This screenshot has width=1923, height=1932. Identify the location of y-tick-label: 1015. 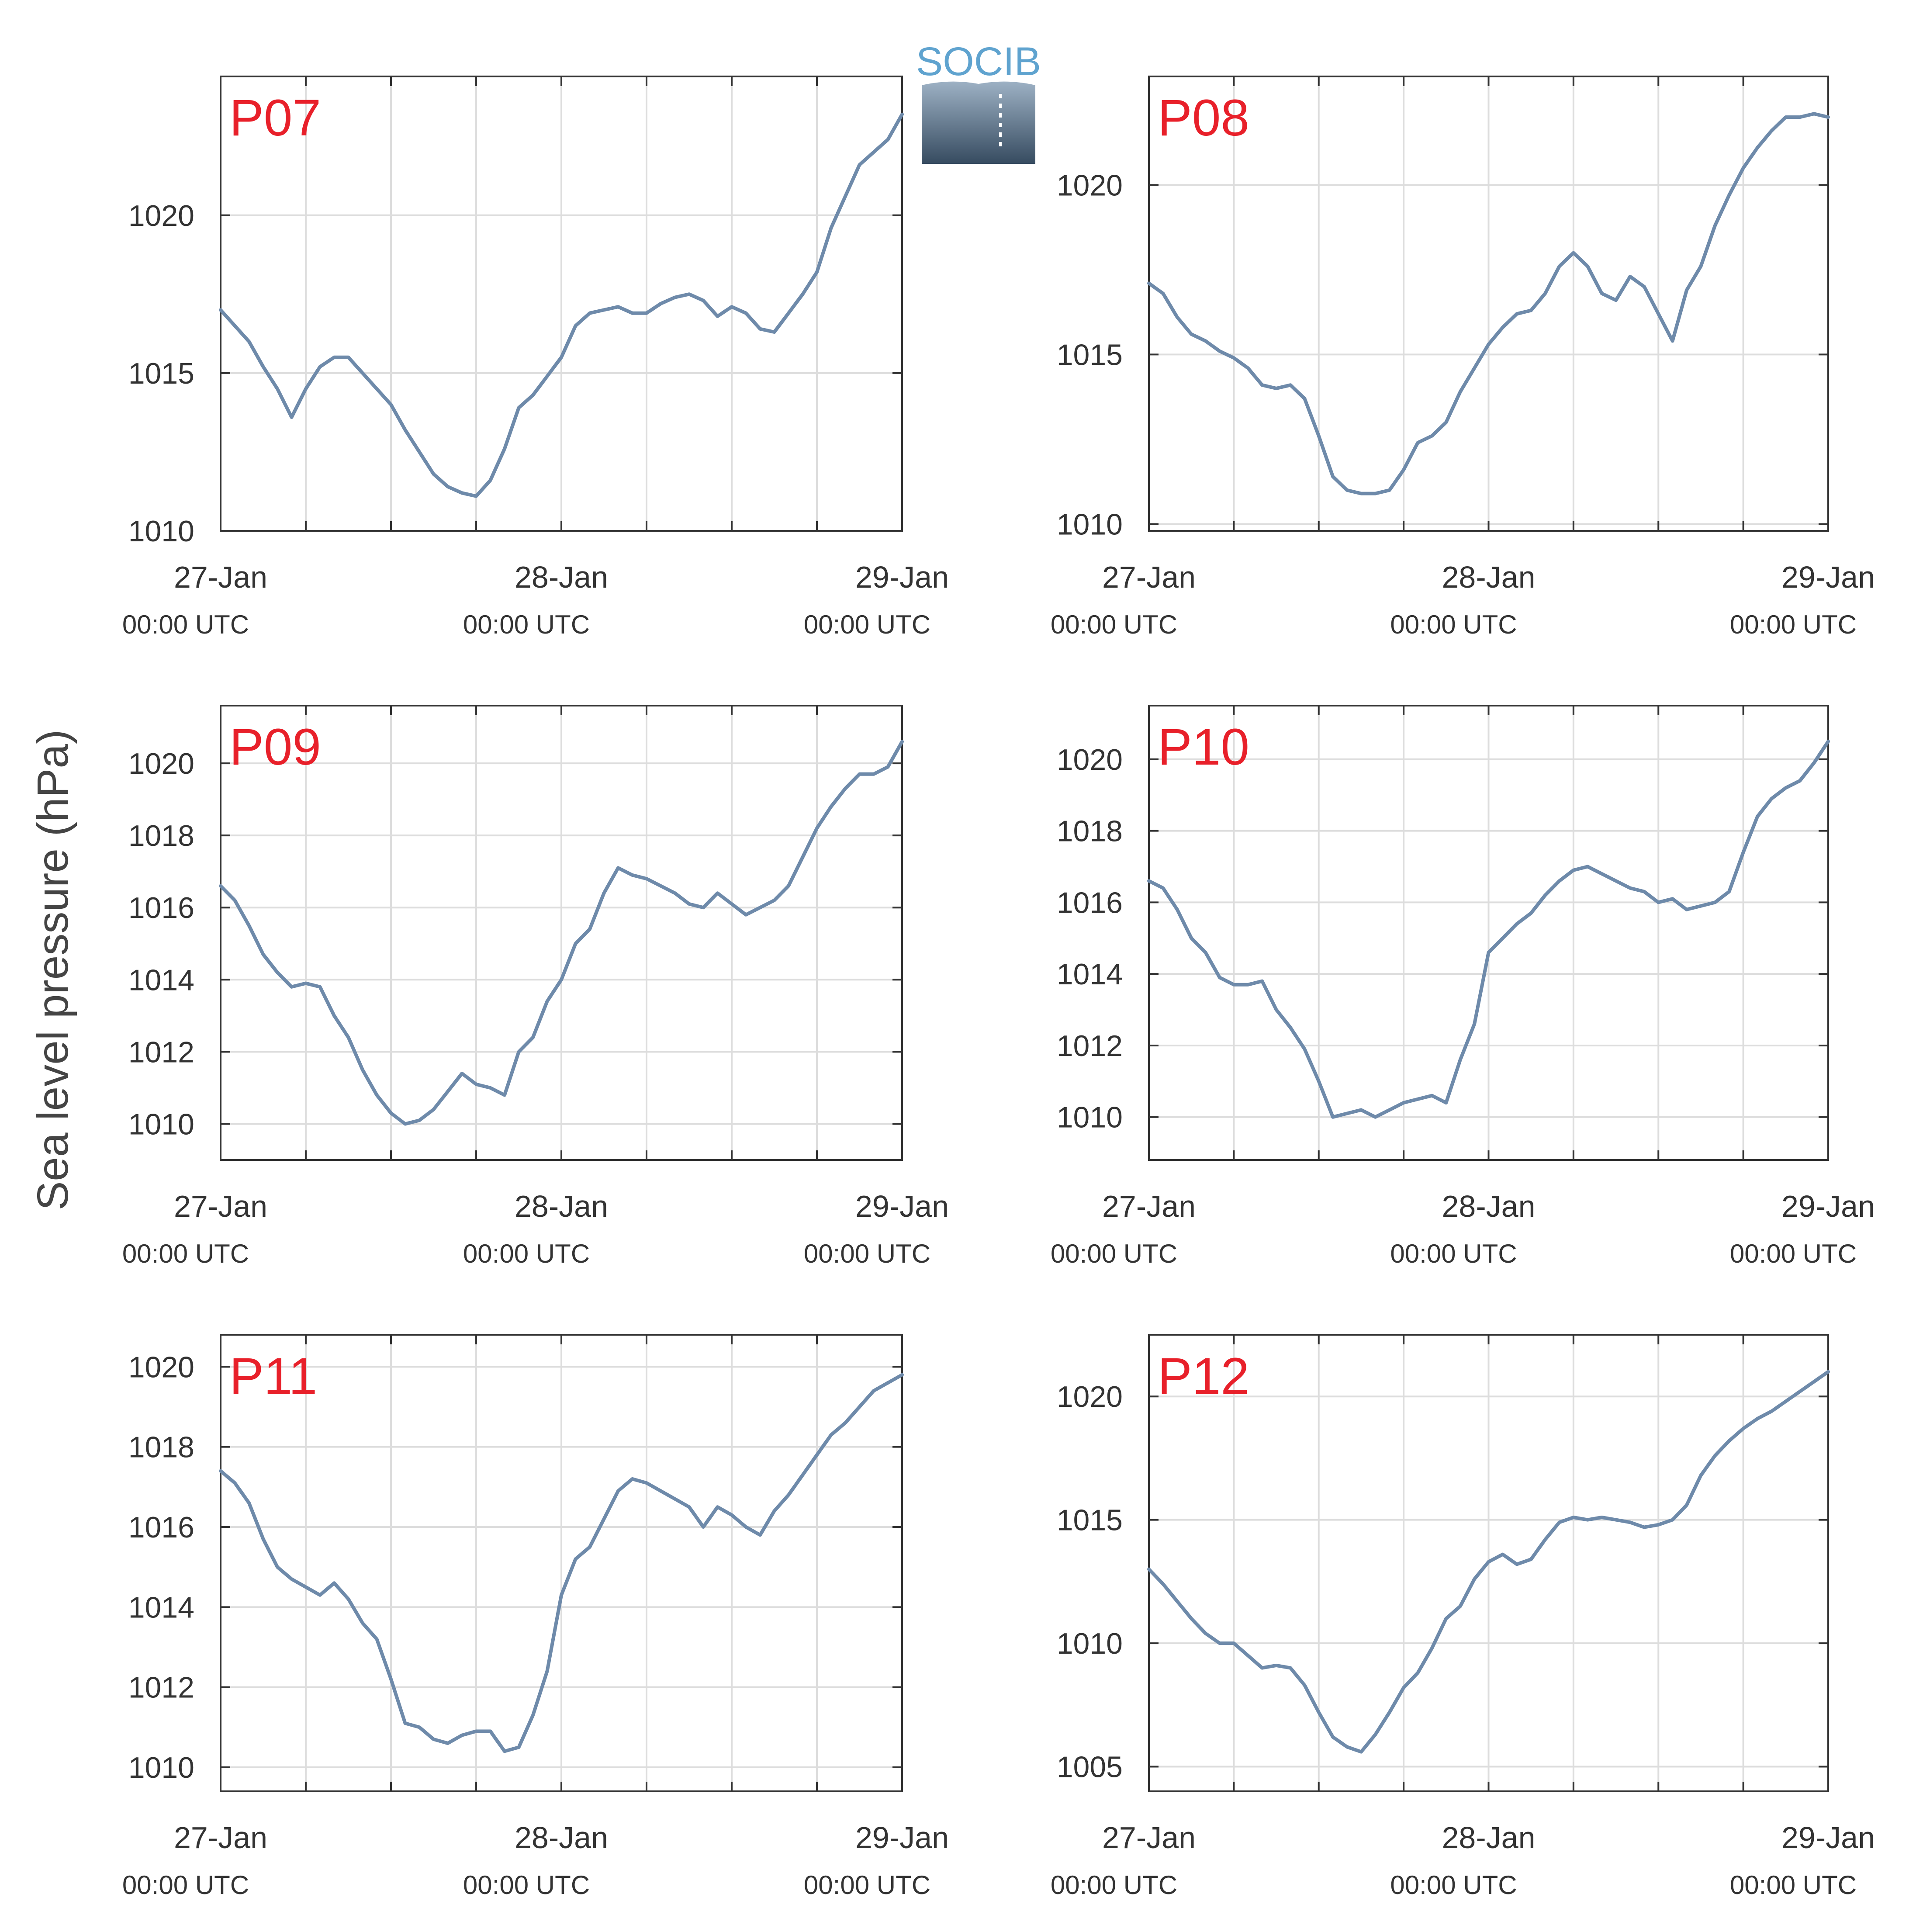
(161, 373).